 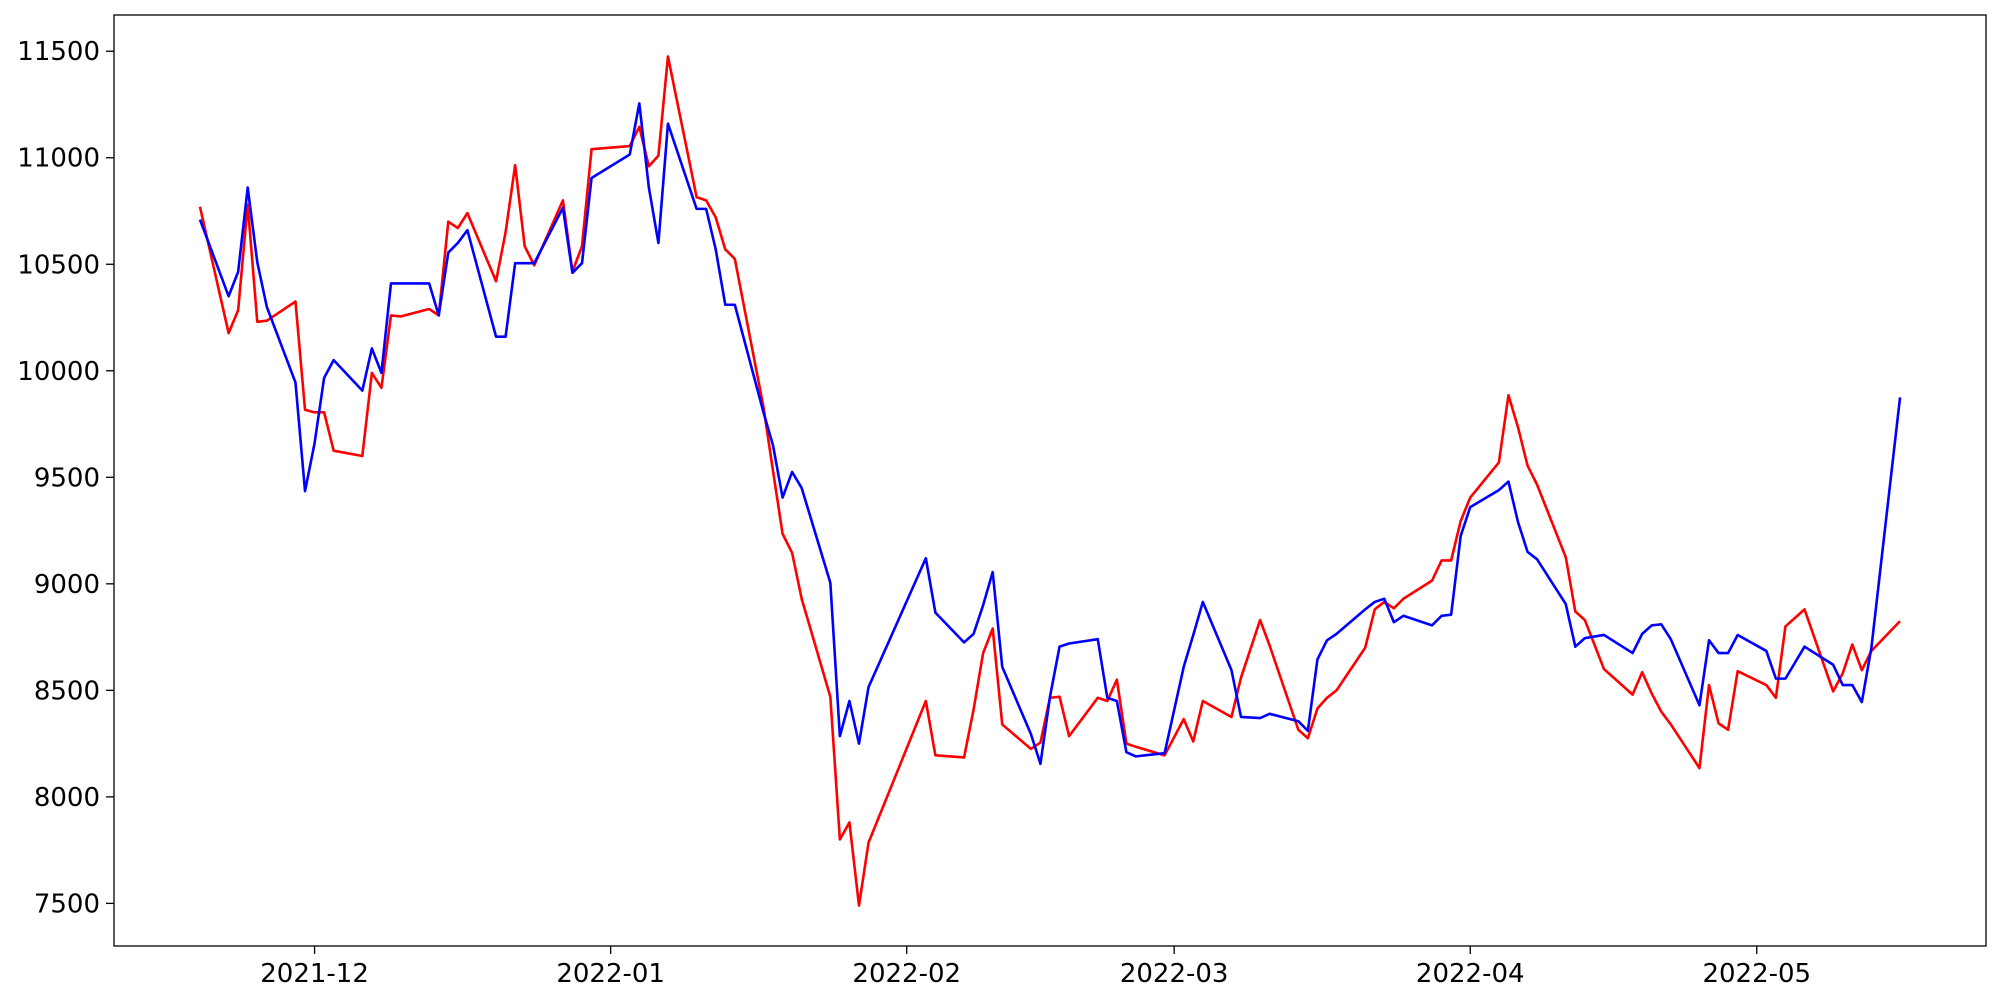 What do you see at coordinates (1756, 974) in the screenshot?
I see `x-tick-label: 2022-05` at bounding box center [1756, 974].